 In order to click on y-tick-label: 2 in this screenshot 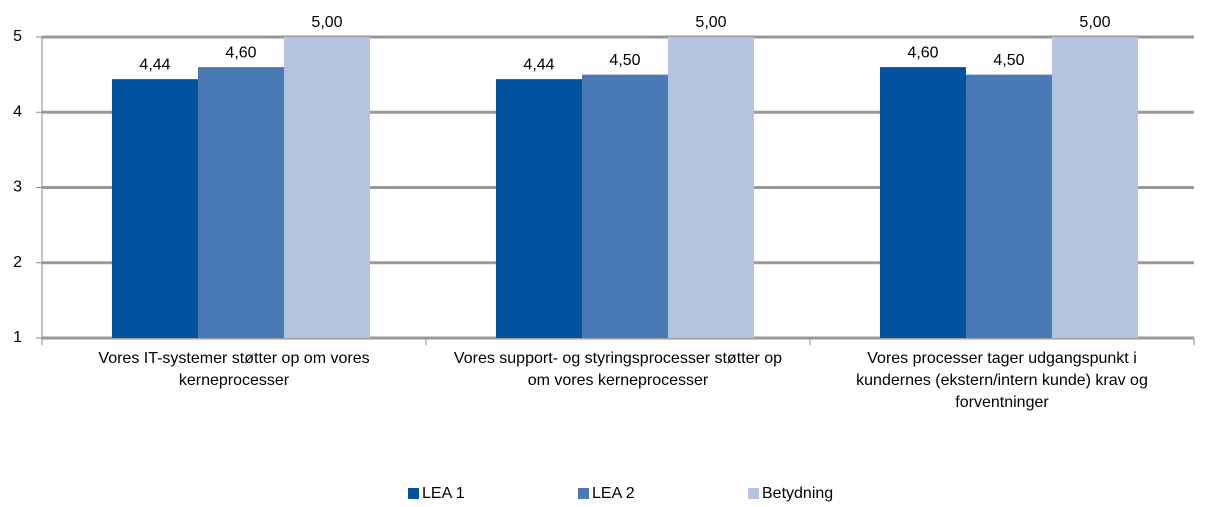, I will do `click(17, 262)`.